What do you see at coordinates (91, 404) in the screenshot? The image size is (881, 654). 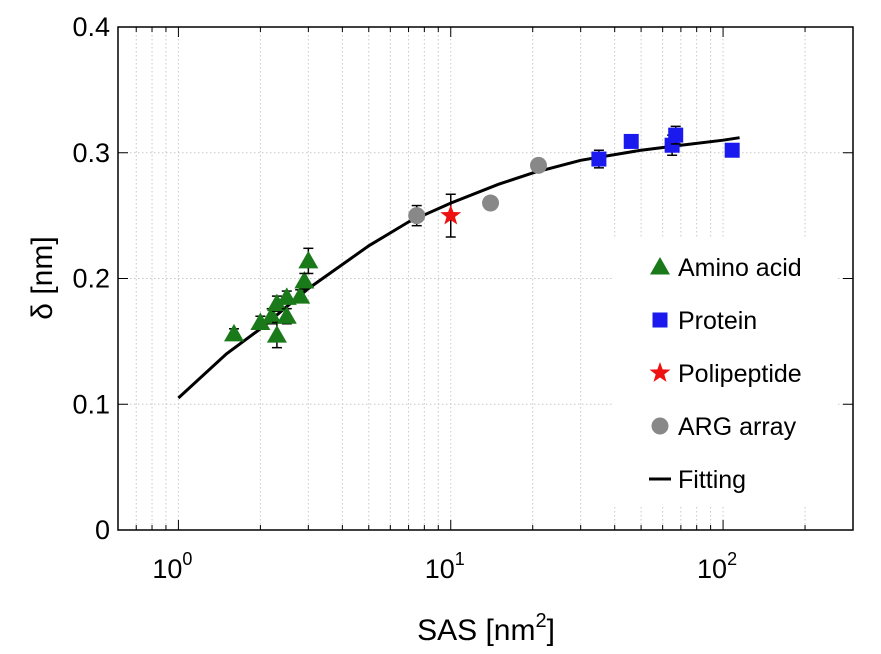 I see `y-tick-label: 0.1` at bounding box center [91, 404].